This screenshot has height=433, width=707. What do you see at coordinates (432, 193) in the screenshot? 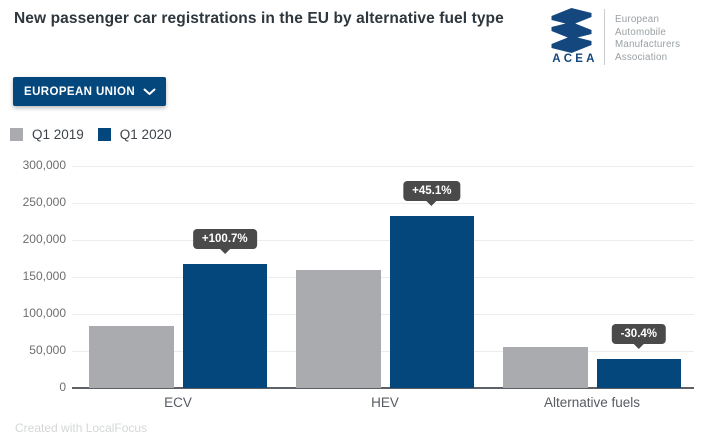
I see `change-label-tooltip: +45.1%` at bounding box center [432, 193].